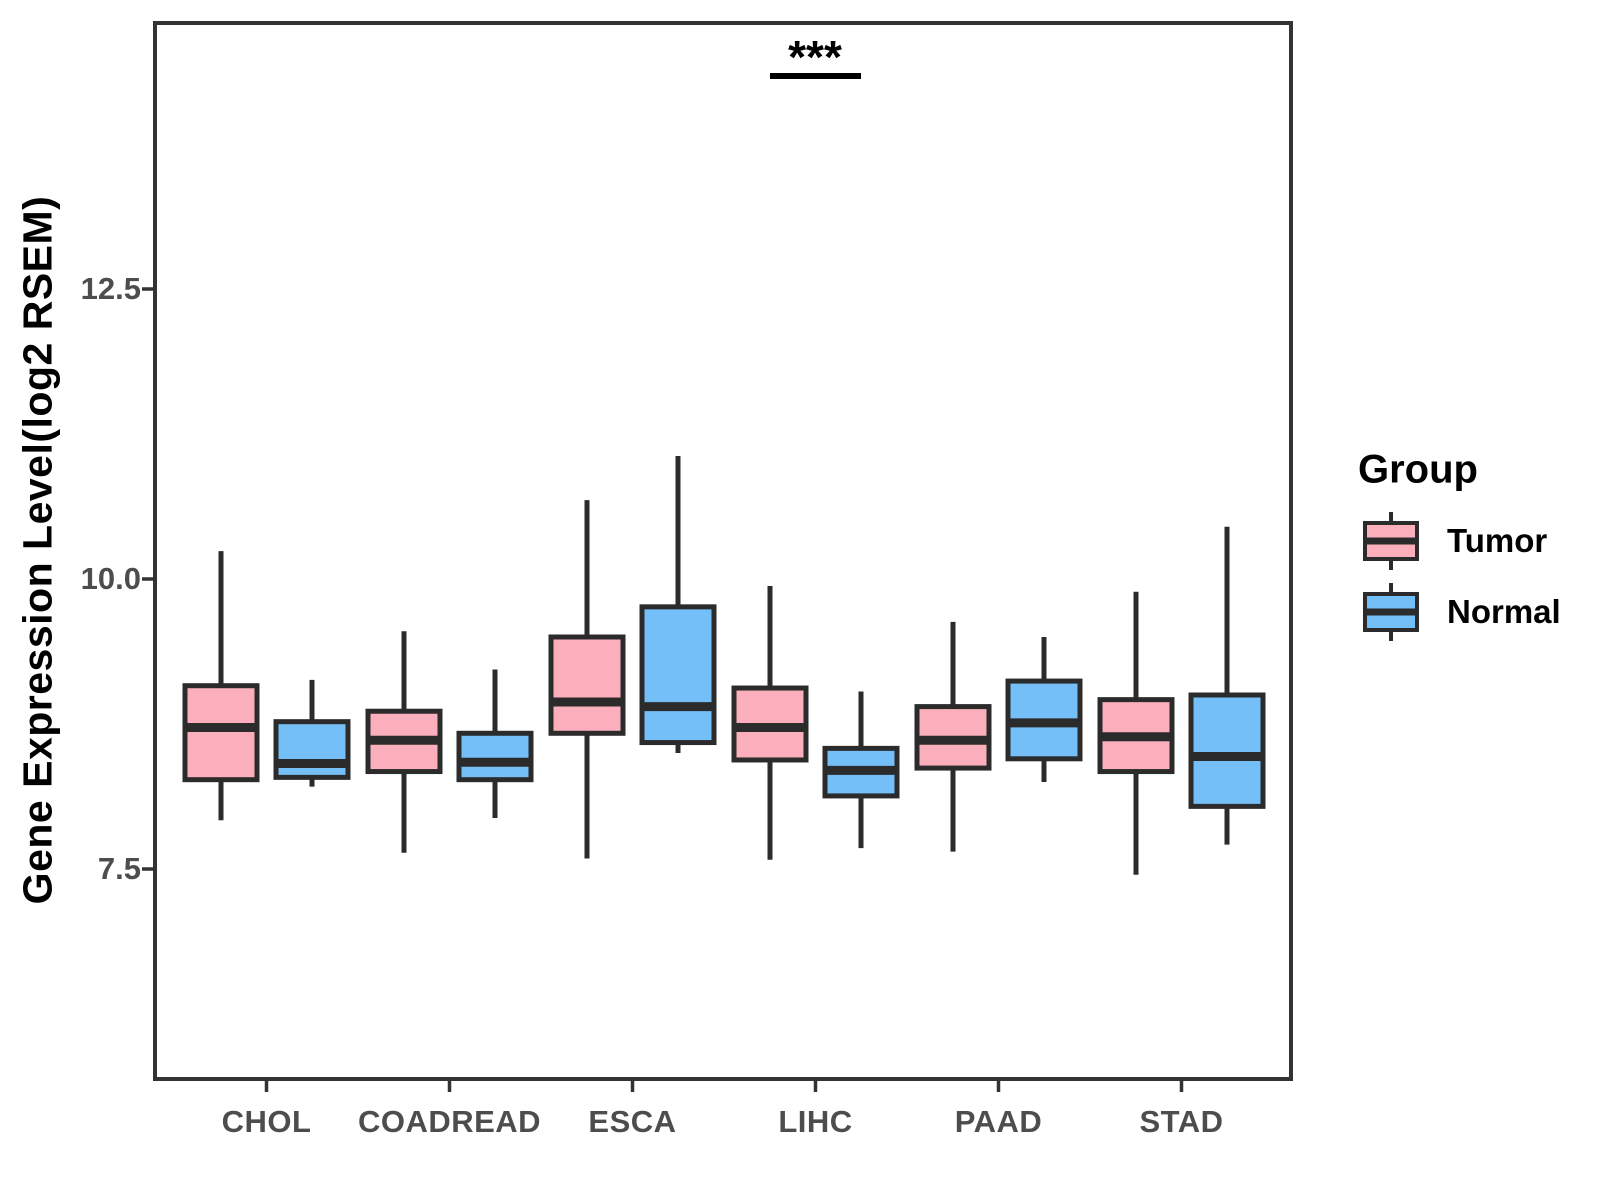 The height and width of the screenshot is (1200, 1600). Describe the element at coordinates (1227, 750) in the screenshot. I see `box-normal-stad` at that location.